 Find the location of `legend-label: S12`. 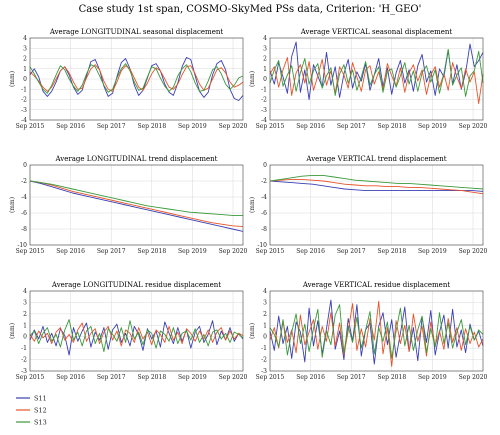

legend-label: S12 is located at coordinates (40, 411).